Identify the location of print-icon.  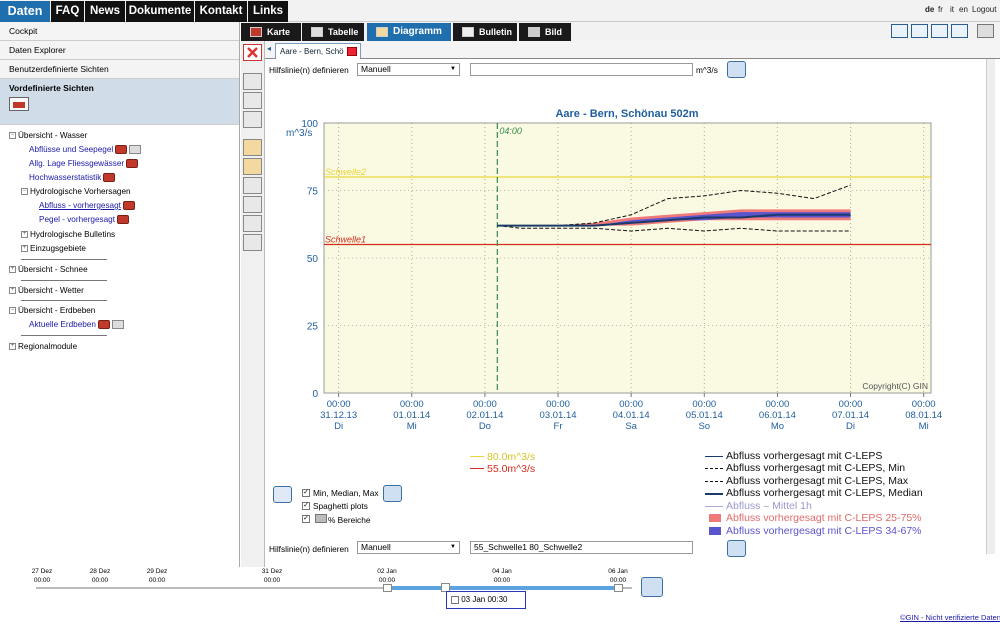
(985, 31).